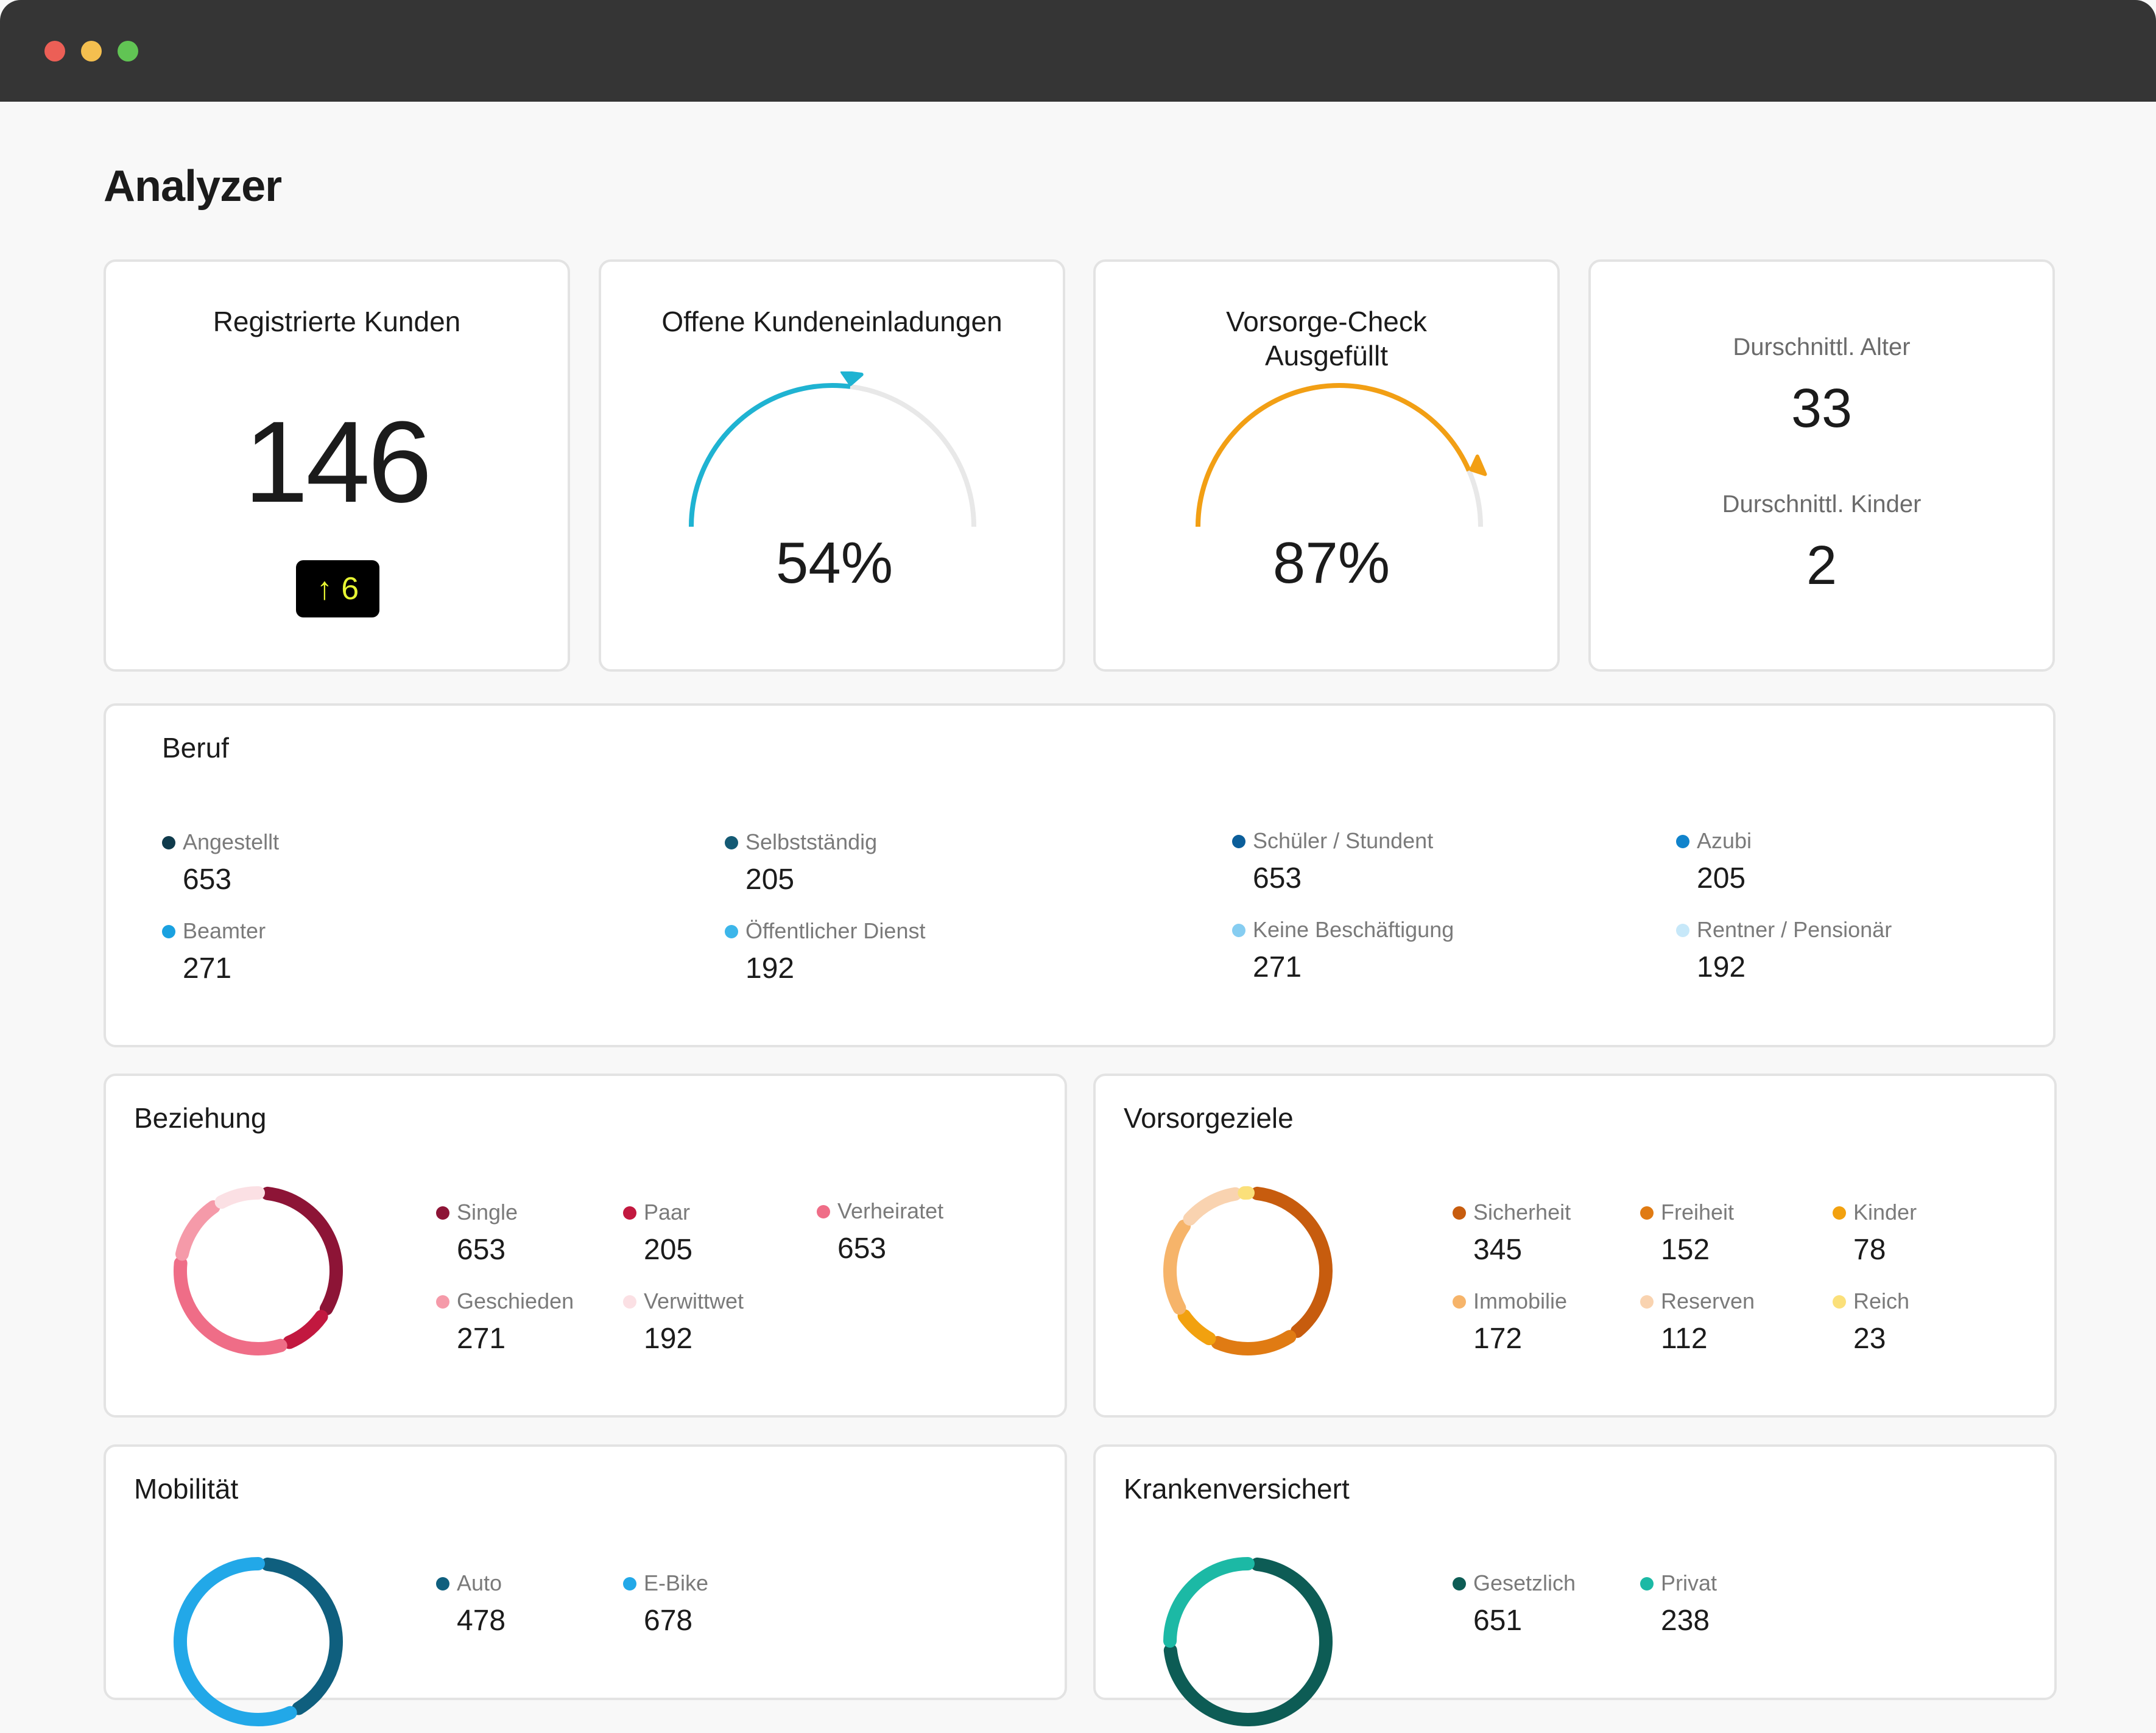  What do you see at coordinates (1497, 1339) in the screenshot?
I see `legend-value: 172` at bounding box center [1497, 1339].